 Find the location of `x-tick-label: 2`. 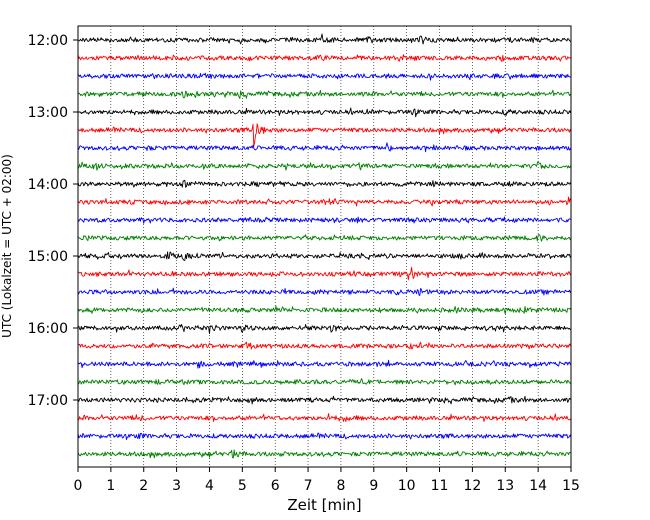

x-tick-label: 2 is located at coordinates (143, 486).